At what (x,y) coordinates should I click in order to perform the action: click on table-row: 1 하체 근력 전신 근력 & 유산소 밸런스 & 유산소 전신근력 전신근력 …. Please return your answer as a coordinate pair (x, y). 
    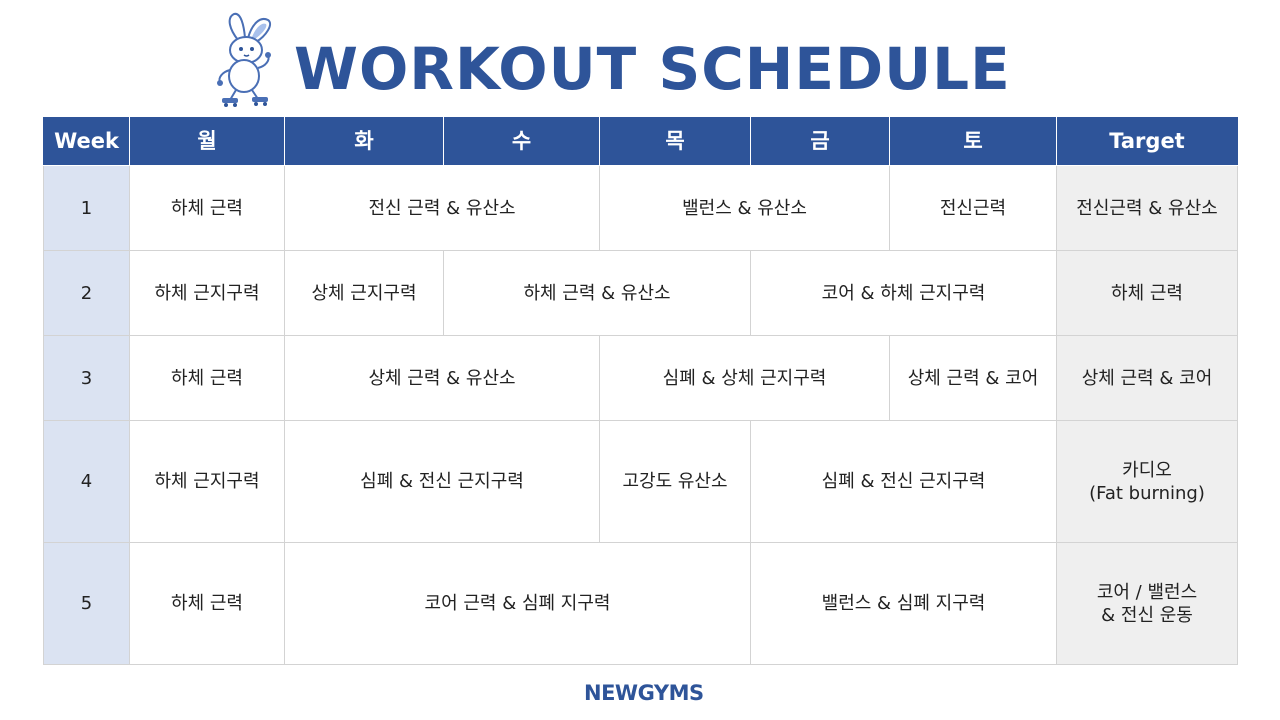
    Looking at the image, I should click on (640, 208).